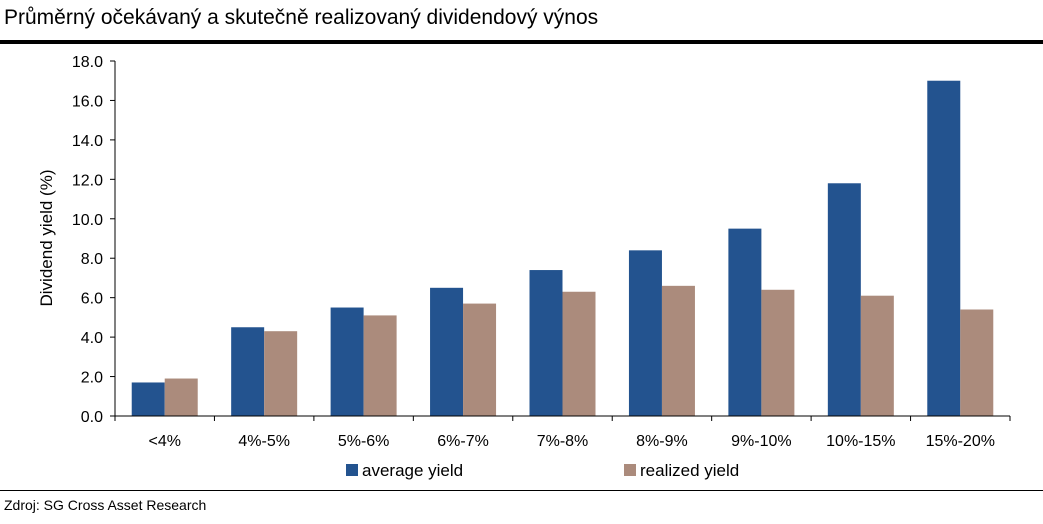 The width and height of the screenshot is (1043, 524). I want to click on y-tick-label: 0.0, so click(92, 417).